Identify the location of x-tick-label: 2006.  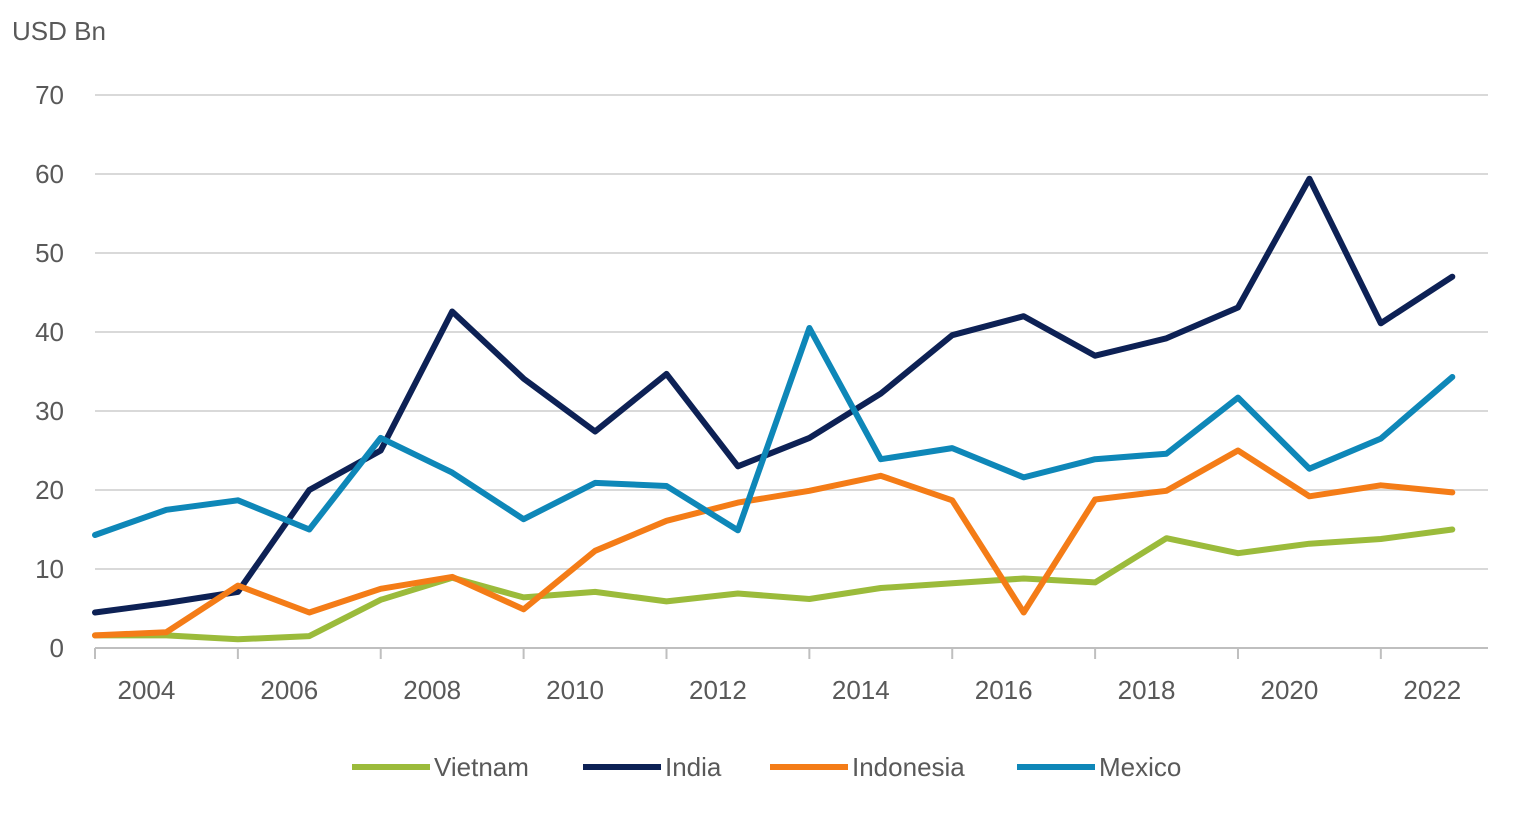
(289, 690).